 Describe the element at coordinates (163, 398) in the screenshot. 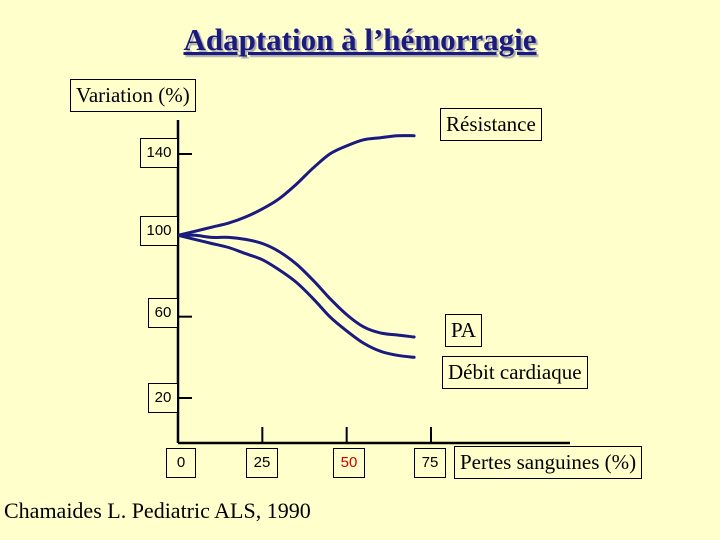

I see `y-tick-label: 20` at that location.